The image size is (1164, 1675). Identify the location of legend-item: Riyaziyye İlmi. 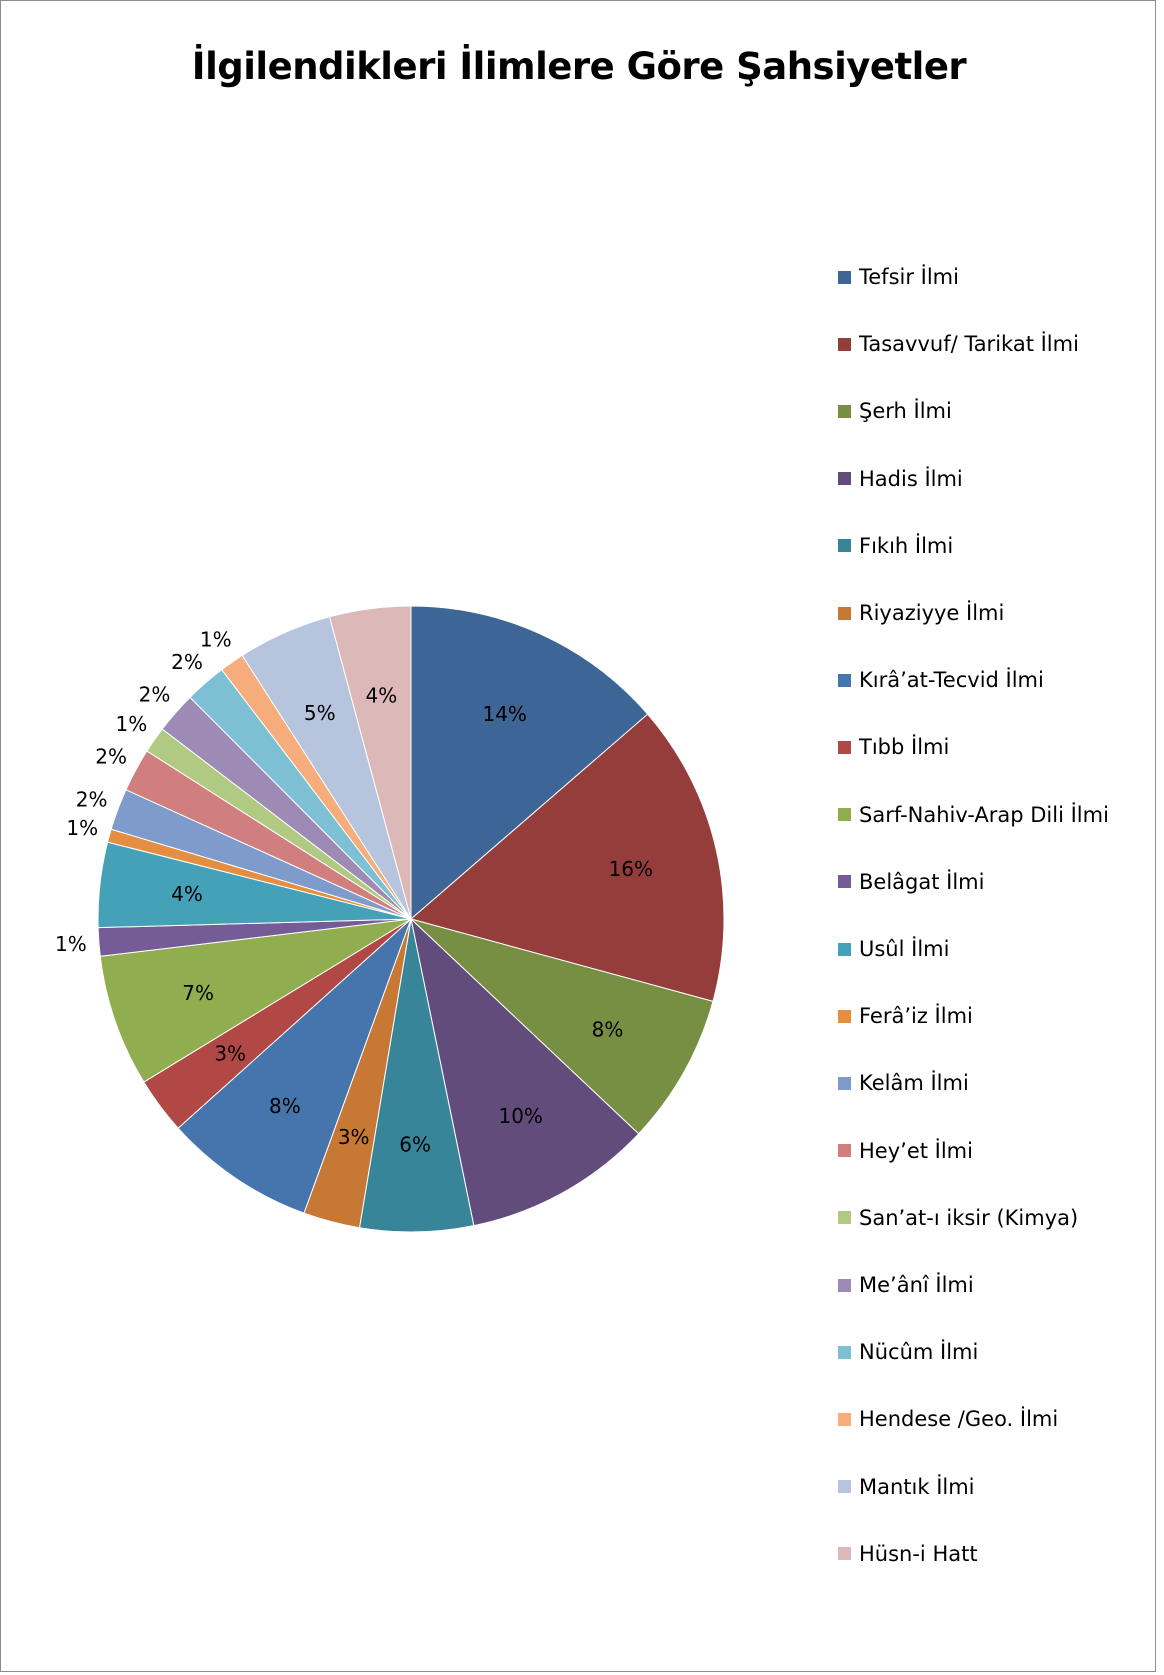
(921, 613).